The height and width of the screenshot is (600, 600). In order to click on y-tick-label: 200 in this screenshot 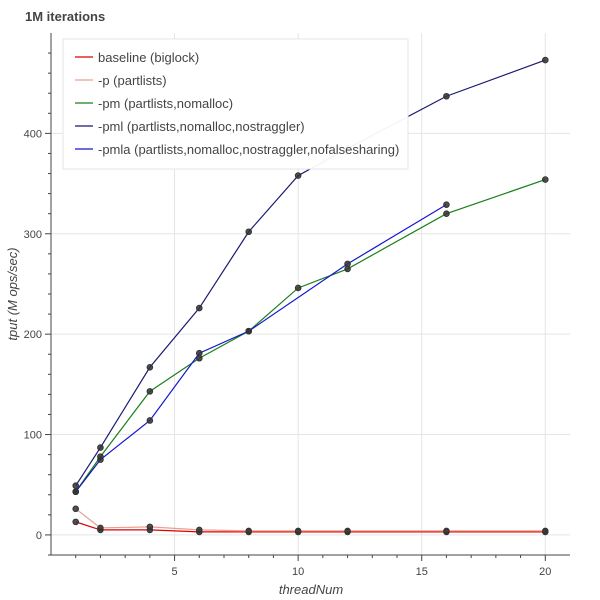, I will do `click(33, 335)`.